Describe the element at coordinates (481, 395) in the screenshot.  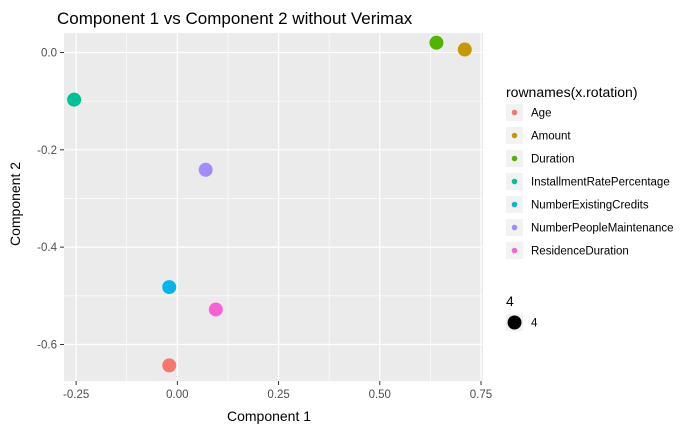
I see `x-tick-label: 0.75` at that location.